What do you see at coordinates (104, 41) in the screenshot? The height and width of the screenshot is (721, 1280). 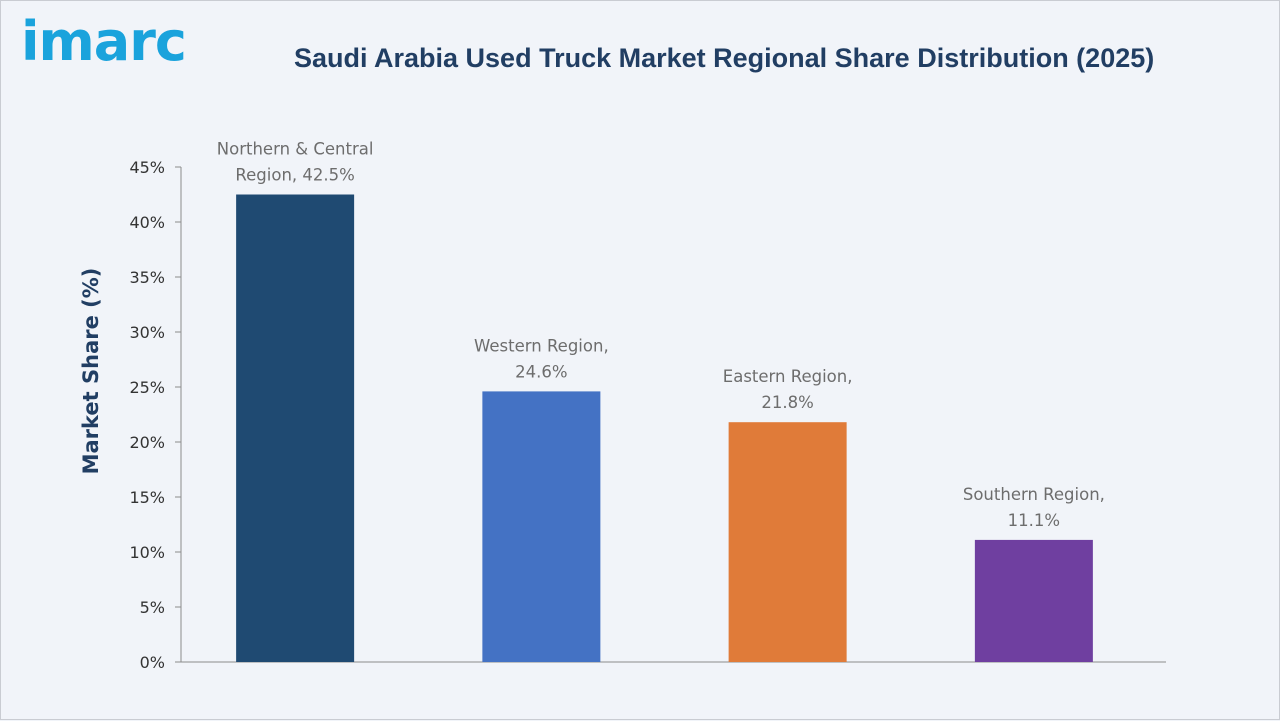 I see `imarc-logo: imarc` at bounding box center [104, 41].